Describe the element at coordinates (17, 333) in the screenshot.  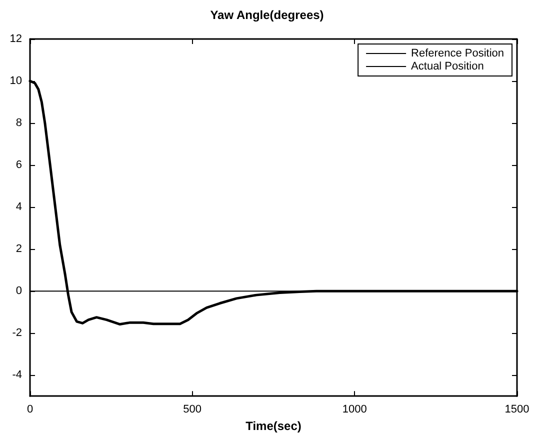
I see `y-tick-label: -2` at that location.